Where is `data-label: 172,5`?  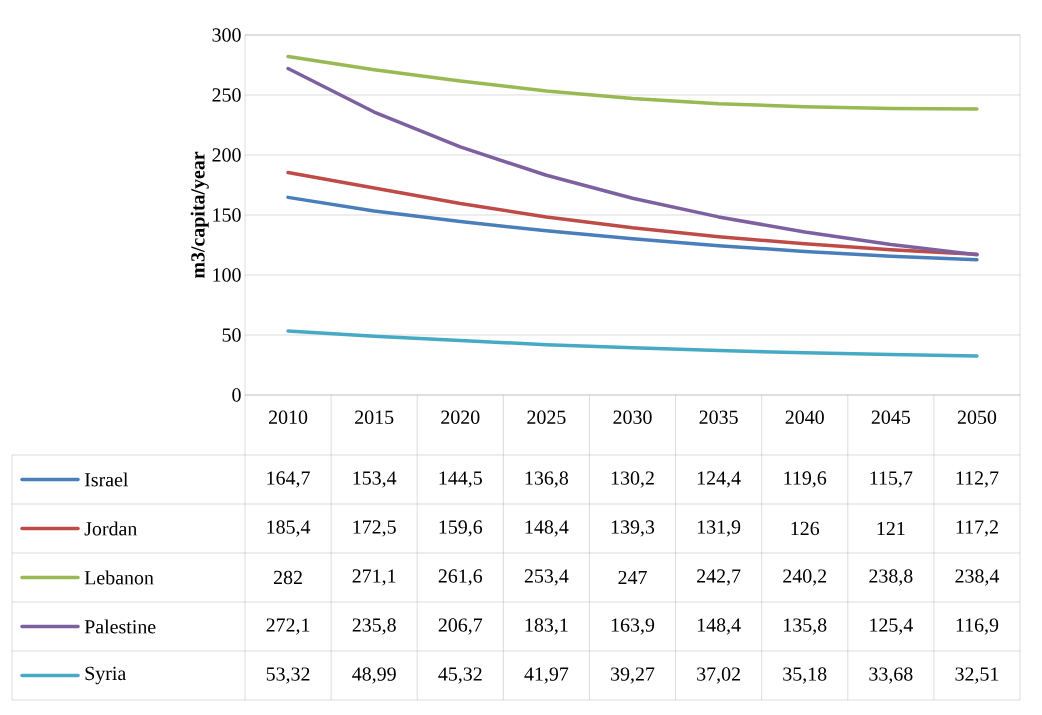
data-label: 172,5 is located at coordinates (374, 528).